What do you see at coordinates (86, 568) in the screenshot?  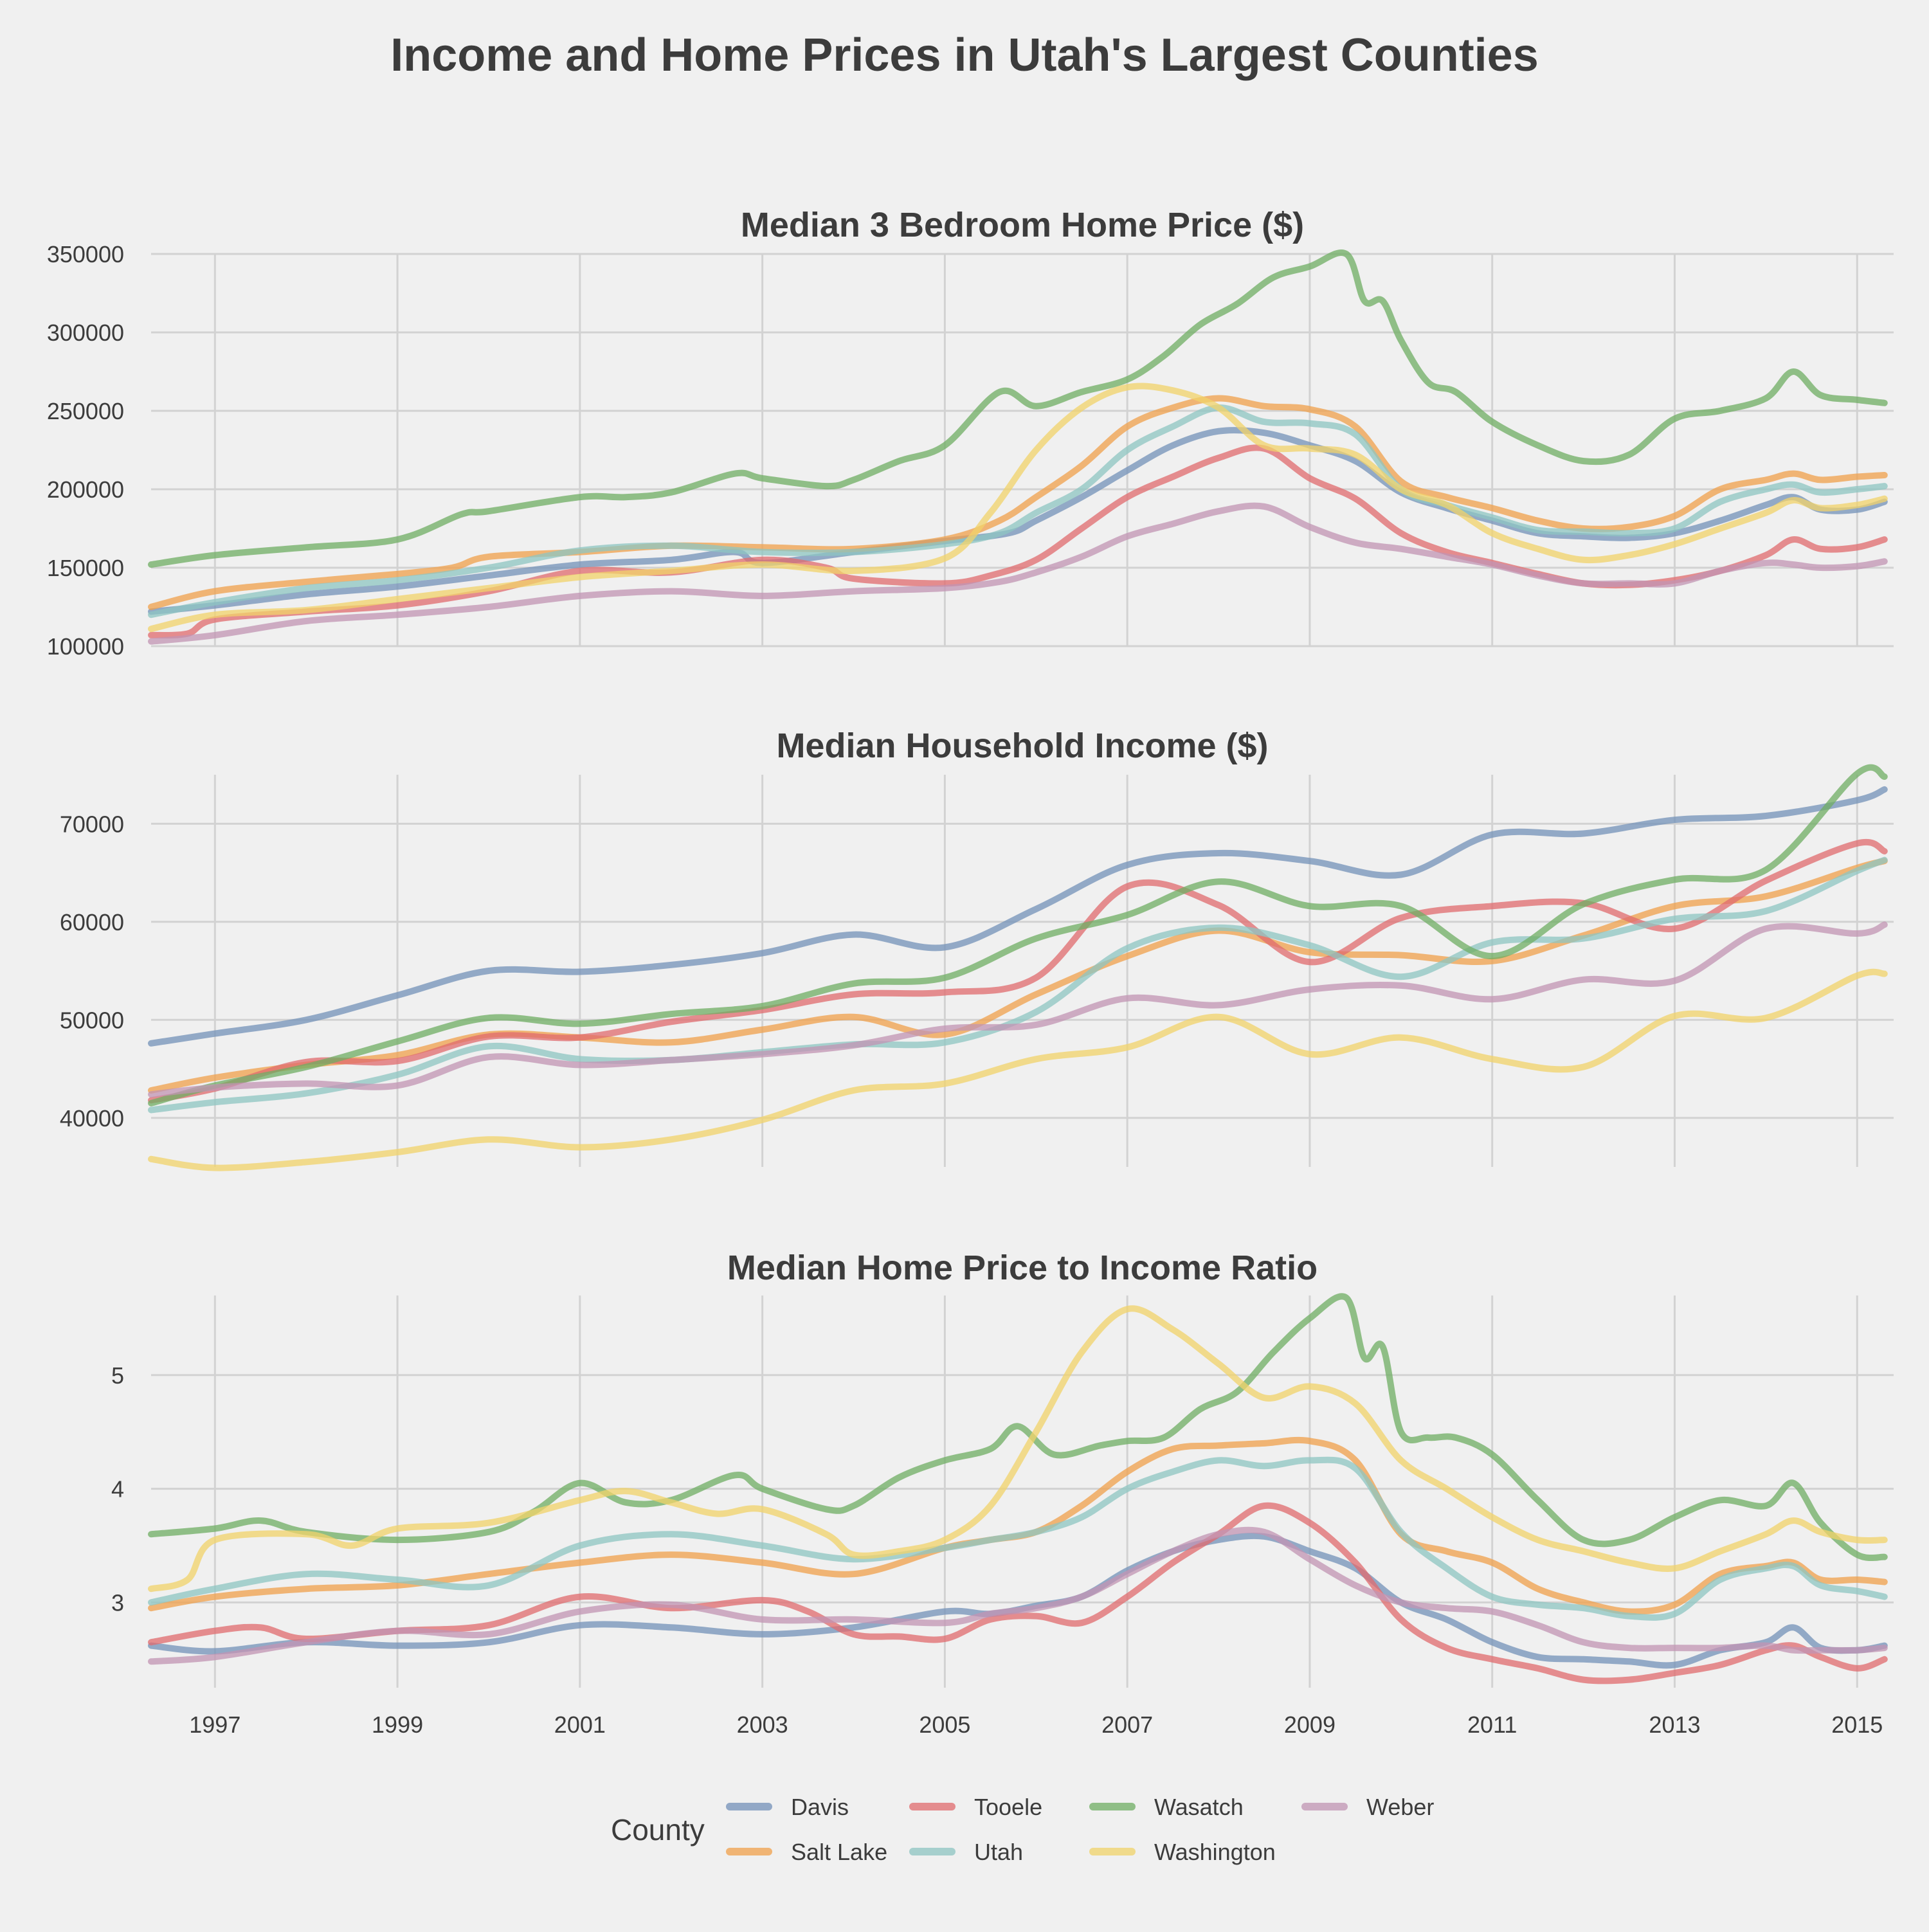 I see `y-tick-label: 150000` at bounding box center [86, 568].